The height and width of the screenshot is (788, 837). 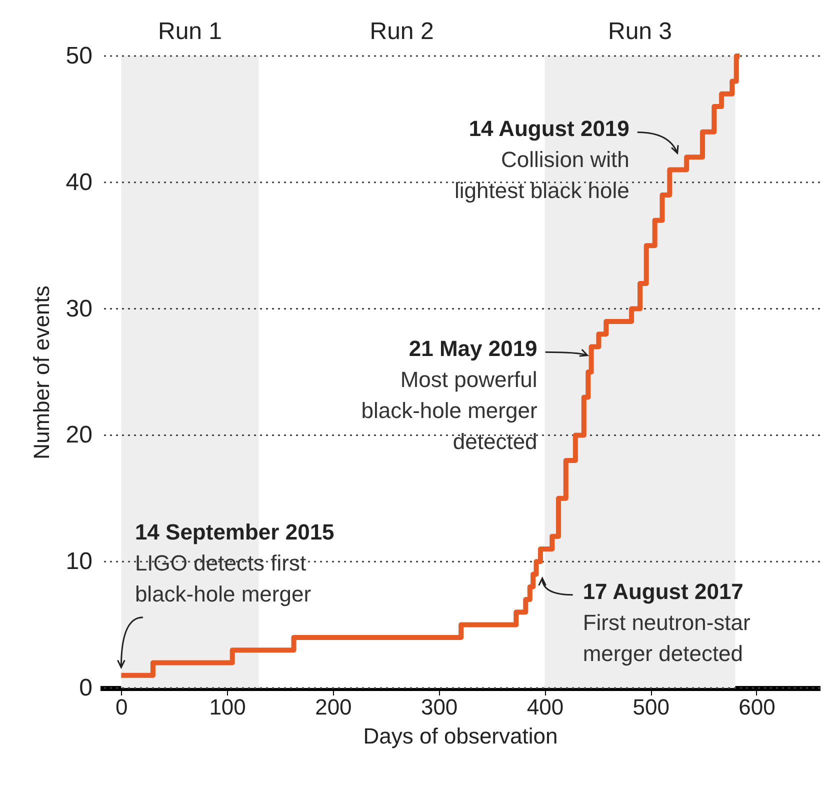 I want to click on y-tick-label: 30, so click(x=79, y=308).